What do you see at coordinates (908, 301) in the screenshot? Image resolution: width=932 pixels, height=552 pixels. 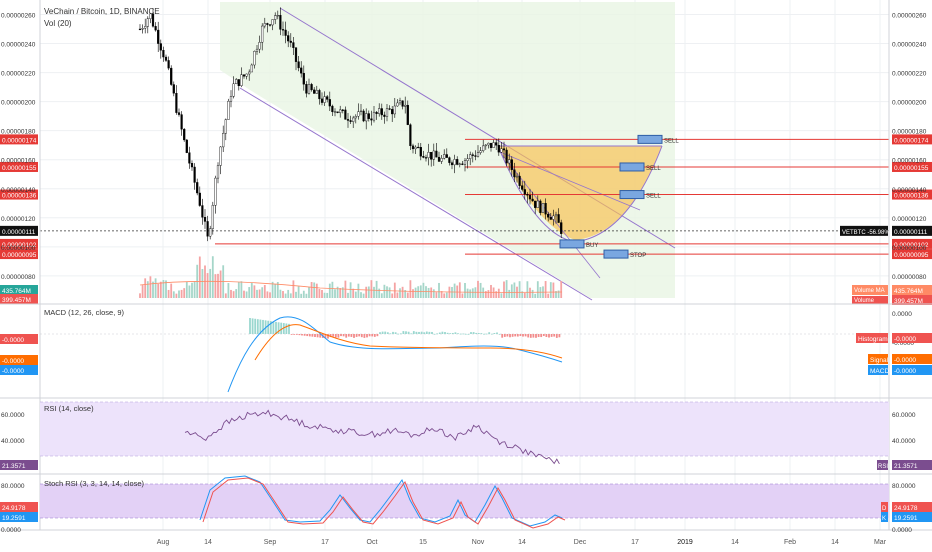 I see `volume-value2: 399.457M` at bounding box center [908, 301].